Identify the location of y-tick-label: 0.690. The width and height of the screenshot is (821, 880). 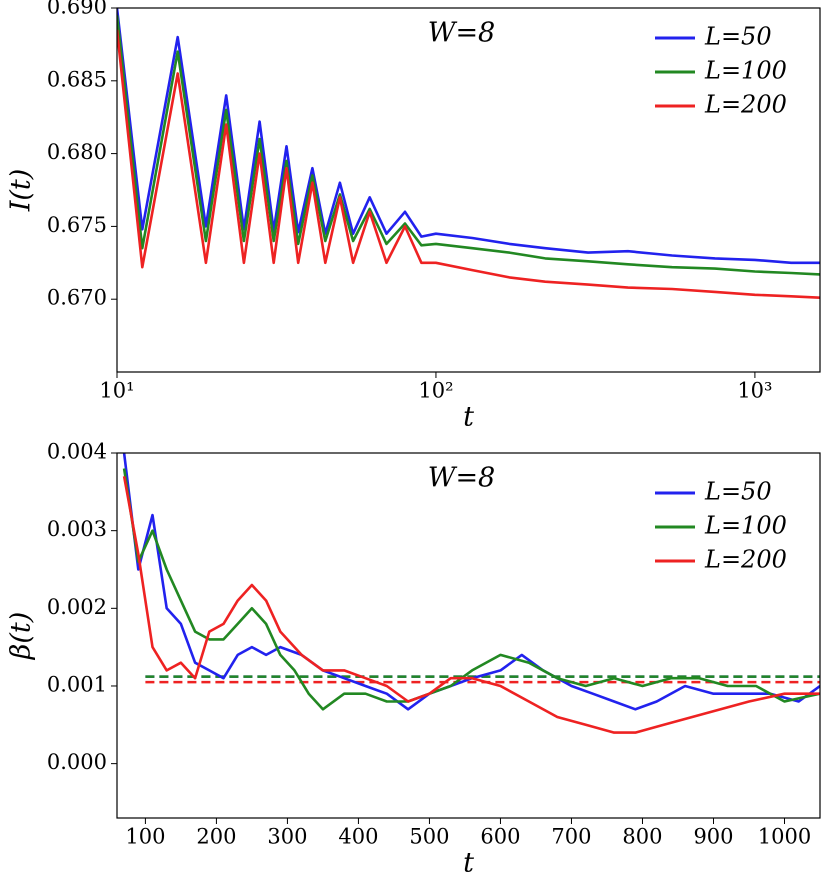
(77, 9).